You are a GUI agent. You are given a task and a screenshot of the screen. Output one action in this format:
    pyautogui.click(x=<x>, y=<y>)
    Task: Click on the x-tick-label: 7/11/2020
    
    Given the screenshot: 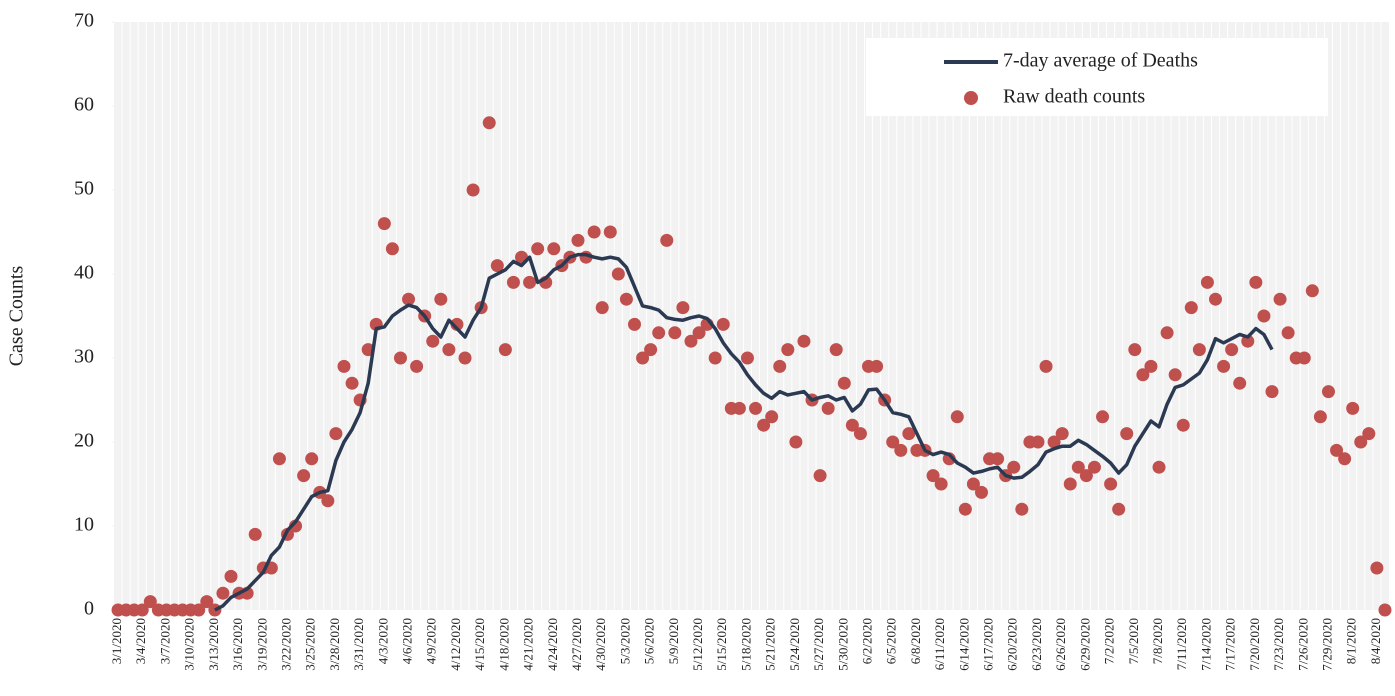 What is the action you would take?
    pyautogui.click(x=1181, y=644)
    